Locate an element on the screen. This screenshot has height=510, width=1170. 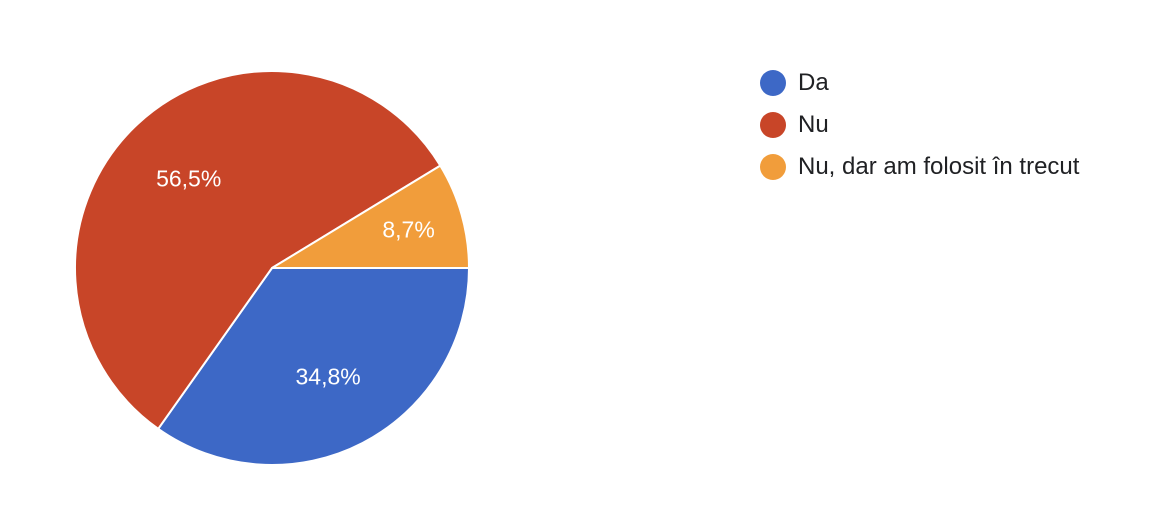
legend-item-nu: Nu is located at coordinates (919, 125).